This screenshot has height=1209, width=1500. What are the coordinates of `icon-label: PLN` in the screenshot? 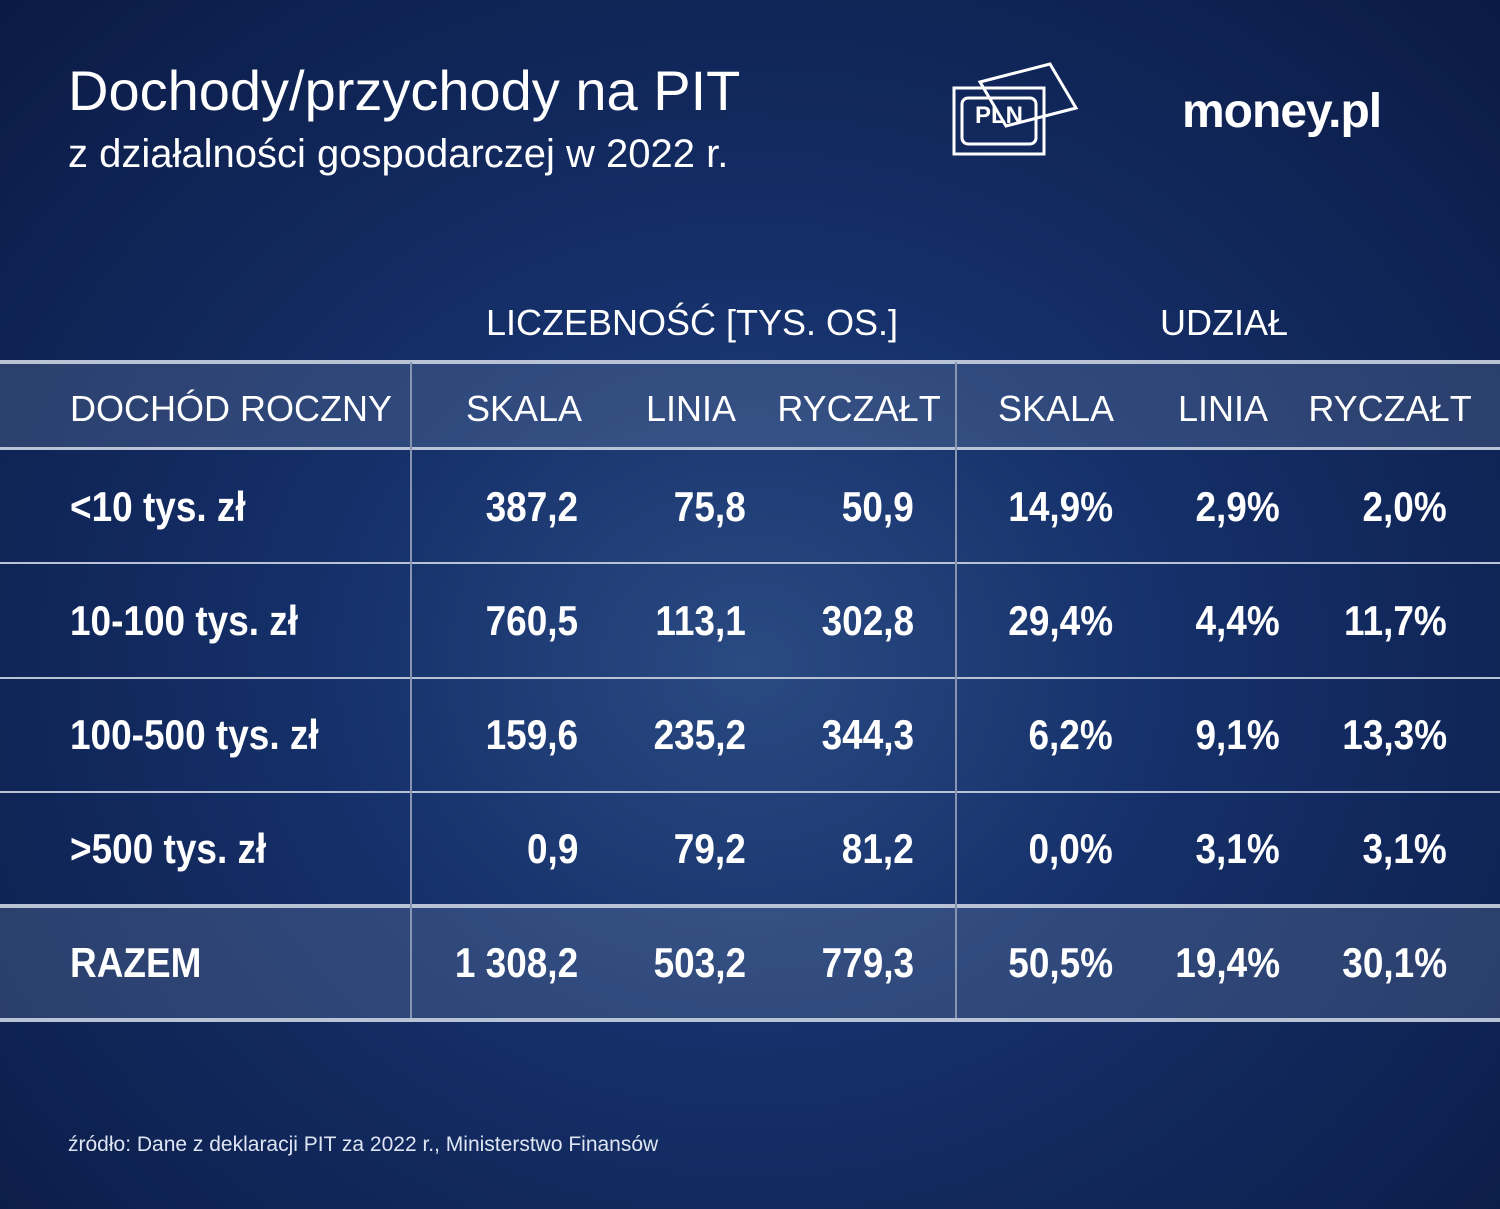 It's located at (999, 115).